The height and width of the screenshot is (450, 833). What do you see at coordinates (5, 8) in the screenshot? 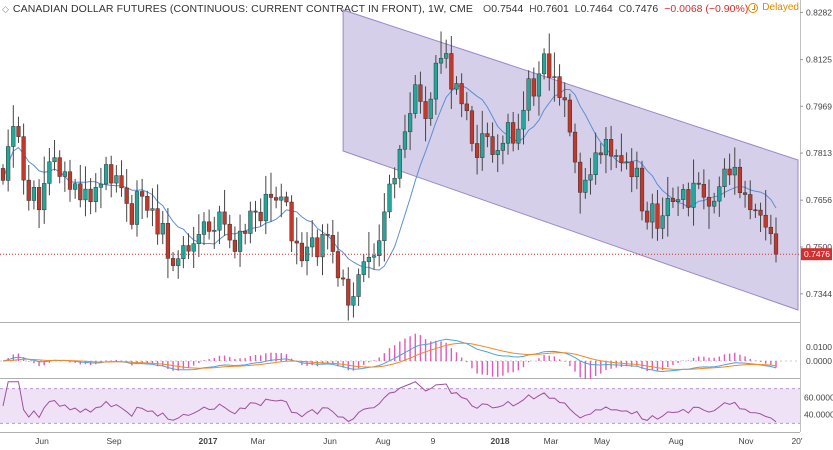
I see `collapse-chevron-icon: ◇` at bounding box center [5, 8].